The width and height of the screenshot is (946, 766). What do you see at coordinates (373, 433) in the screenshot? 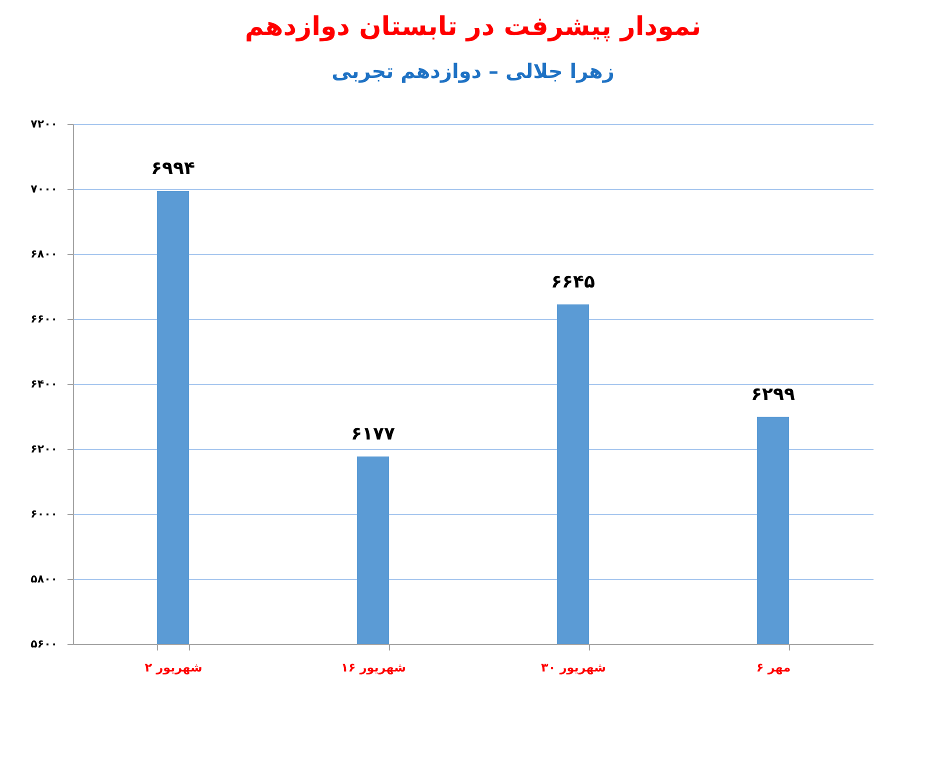
I see `data-label: ۶۱۷۷` at bounding box center [373, 433].